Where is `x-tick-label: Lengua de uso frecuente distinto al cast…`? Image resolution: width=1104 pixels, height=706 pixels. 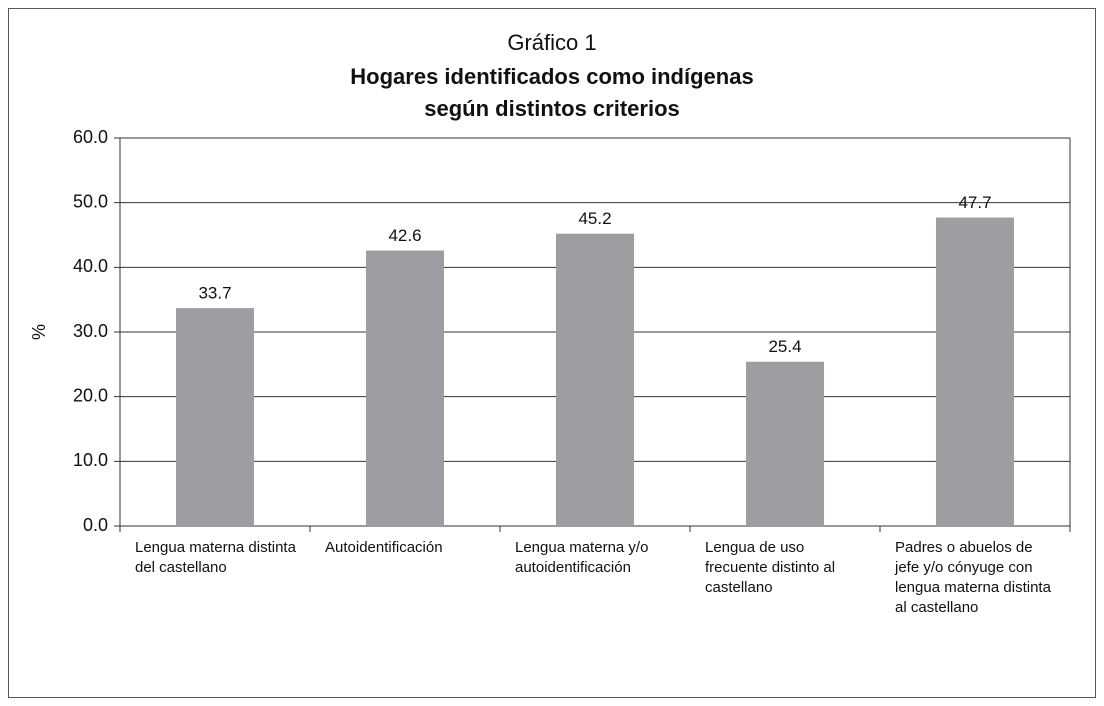 x-tick-label: Lengua de uso frecuente distinto al cast… is located at coordinates (770, 567).